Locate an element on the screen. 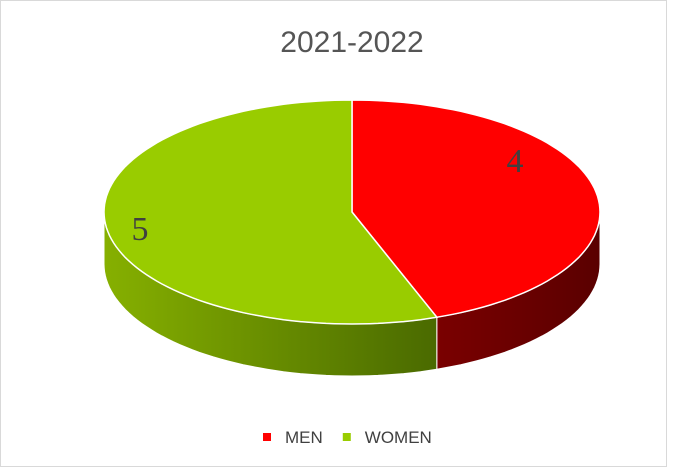 This screenshot has width=678, height=468. legend-label: WOMEN is located at coordinates (398, 437).